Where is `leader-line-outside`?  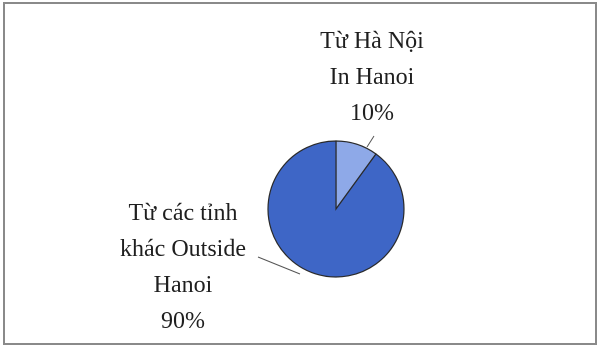
leader-line-outside is located at coordinates (279, 265).